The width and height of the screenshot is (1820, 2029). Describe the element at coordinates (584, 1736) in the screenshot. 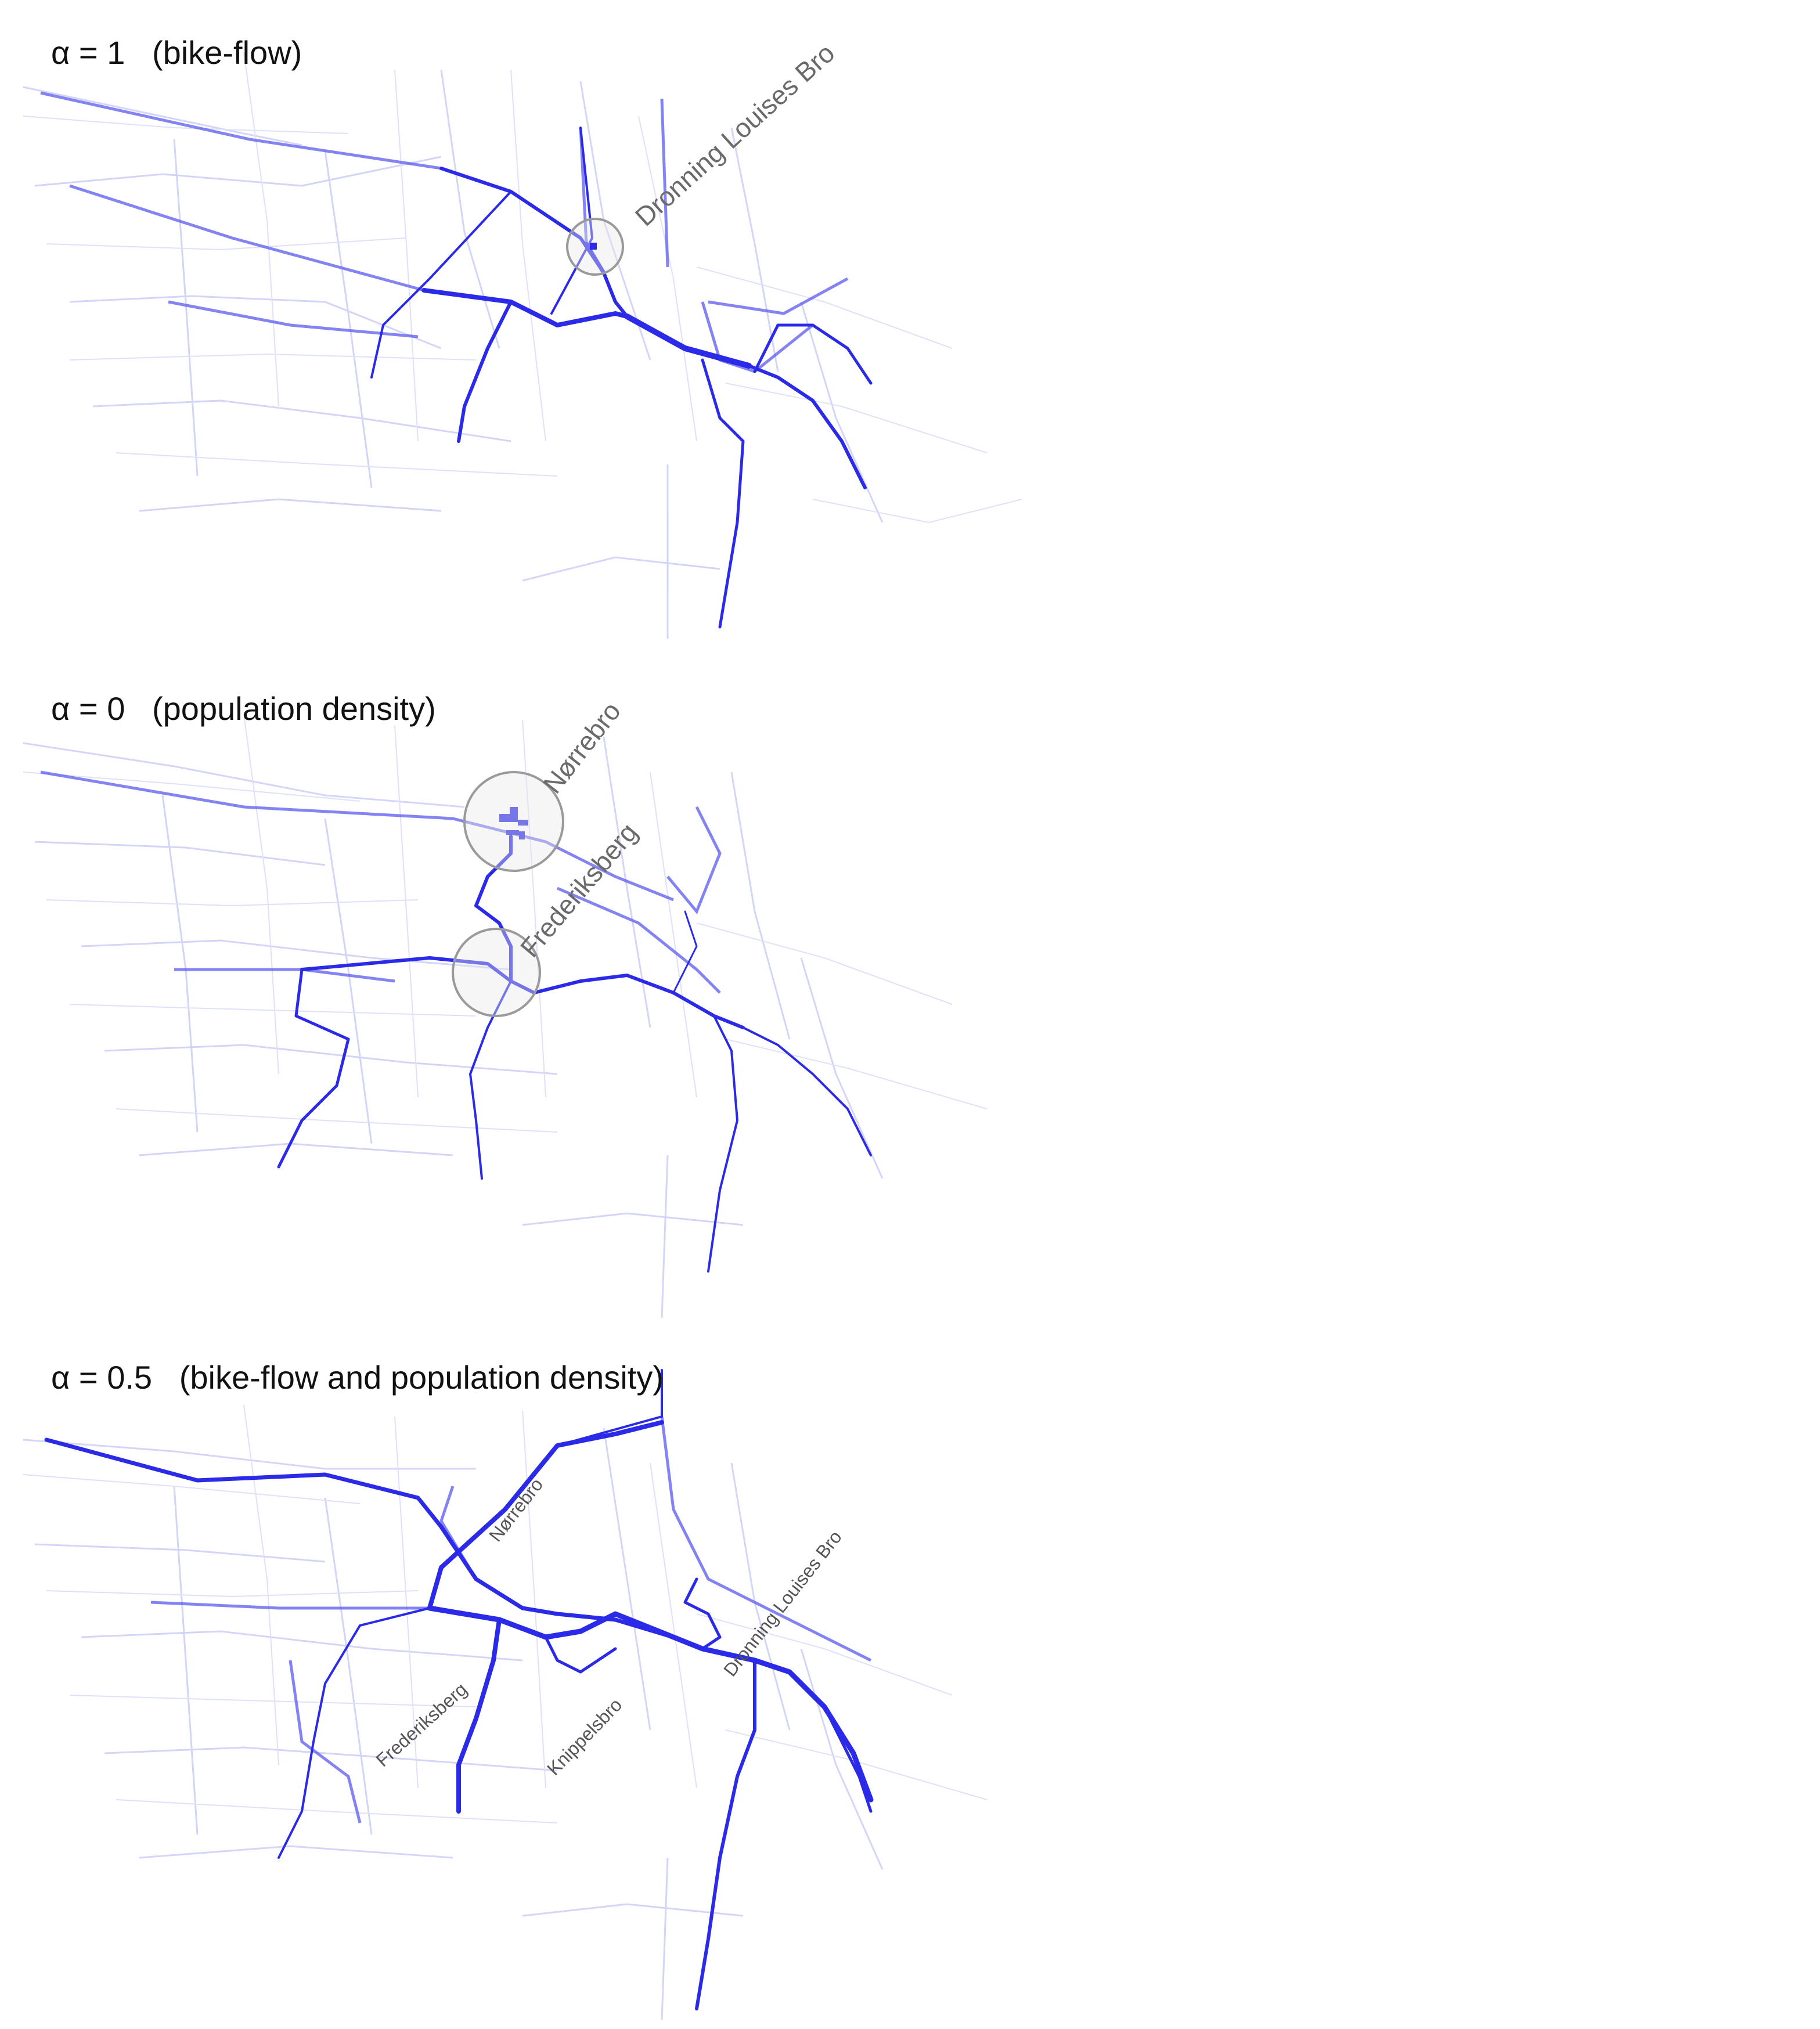

I see `label-knippelsbro: Knippelsbro` at that location.